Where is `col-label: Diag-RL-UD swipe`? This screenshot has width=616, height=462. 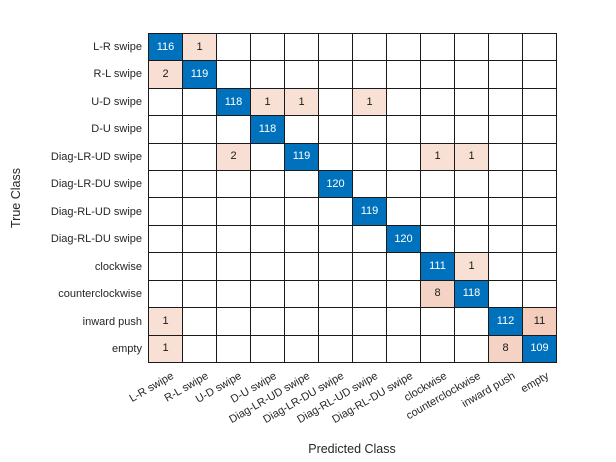
col-label: Diag-RL-UD swipe is located at coordinates (338, 398).